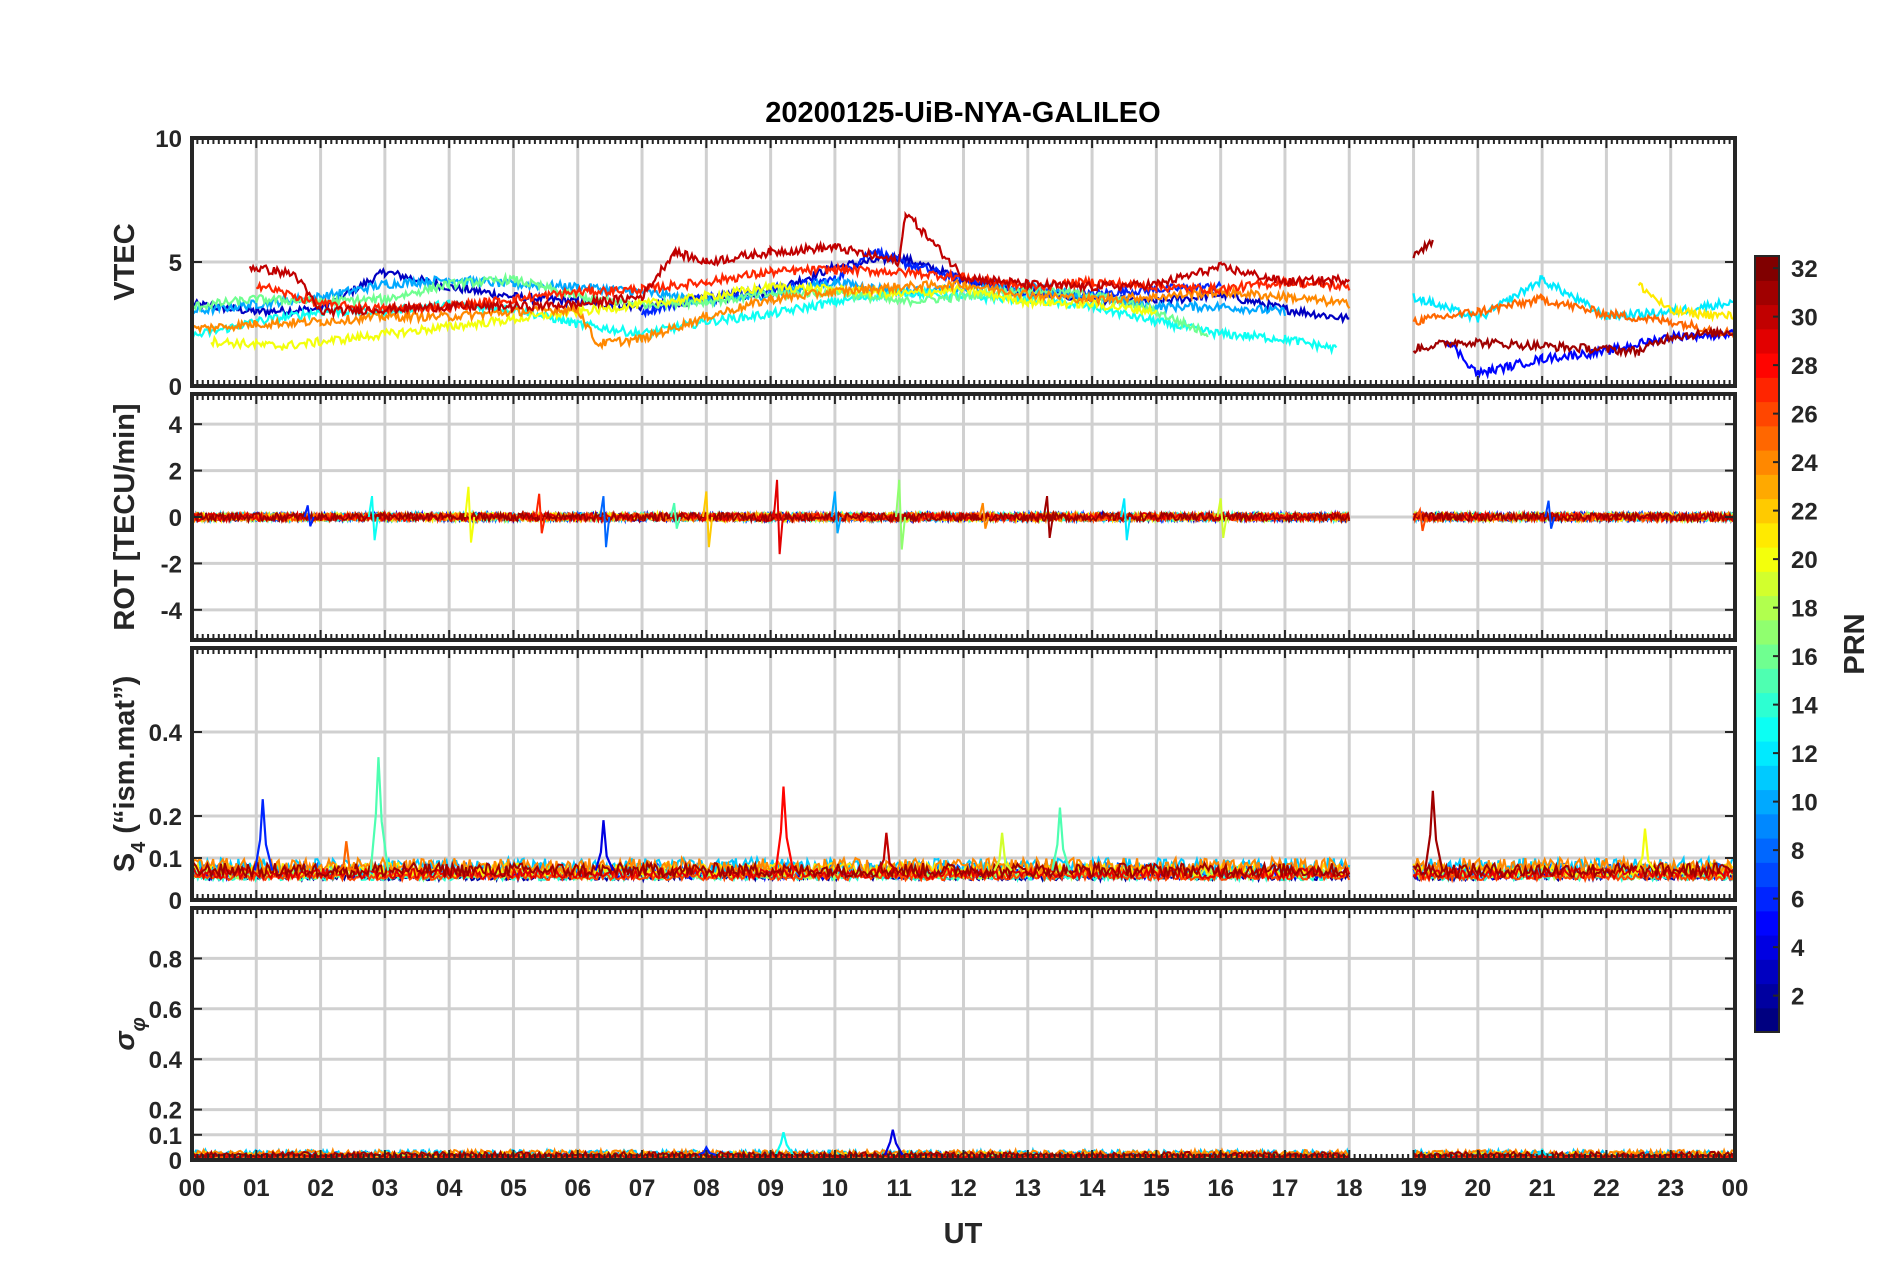 The width and height of the screenshot is (1902, 1277). What do you see at coordinates (770, 1188) in the screenshot?
I see `x-tick-label: 09` at bounding box center [770, 1188].